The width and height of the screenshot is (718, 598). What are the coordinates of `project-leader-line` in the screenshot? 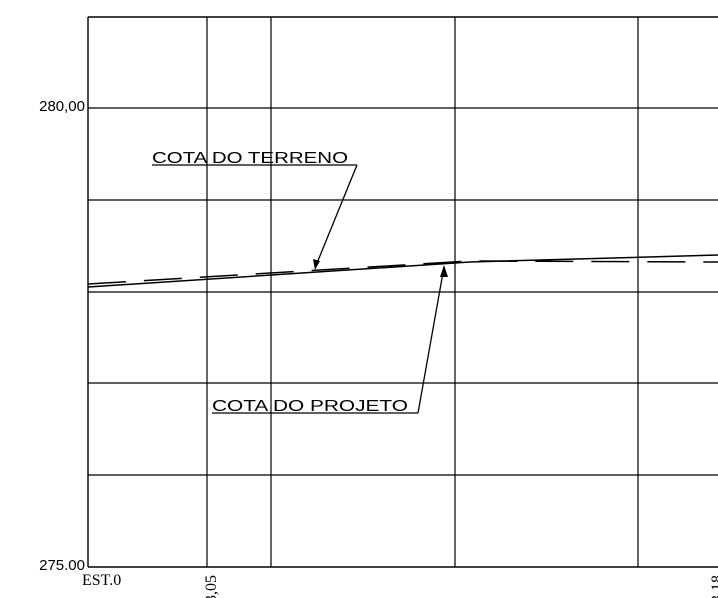 It's located at (431, 340).